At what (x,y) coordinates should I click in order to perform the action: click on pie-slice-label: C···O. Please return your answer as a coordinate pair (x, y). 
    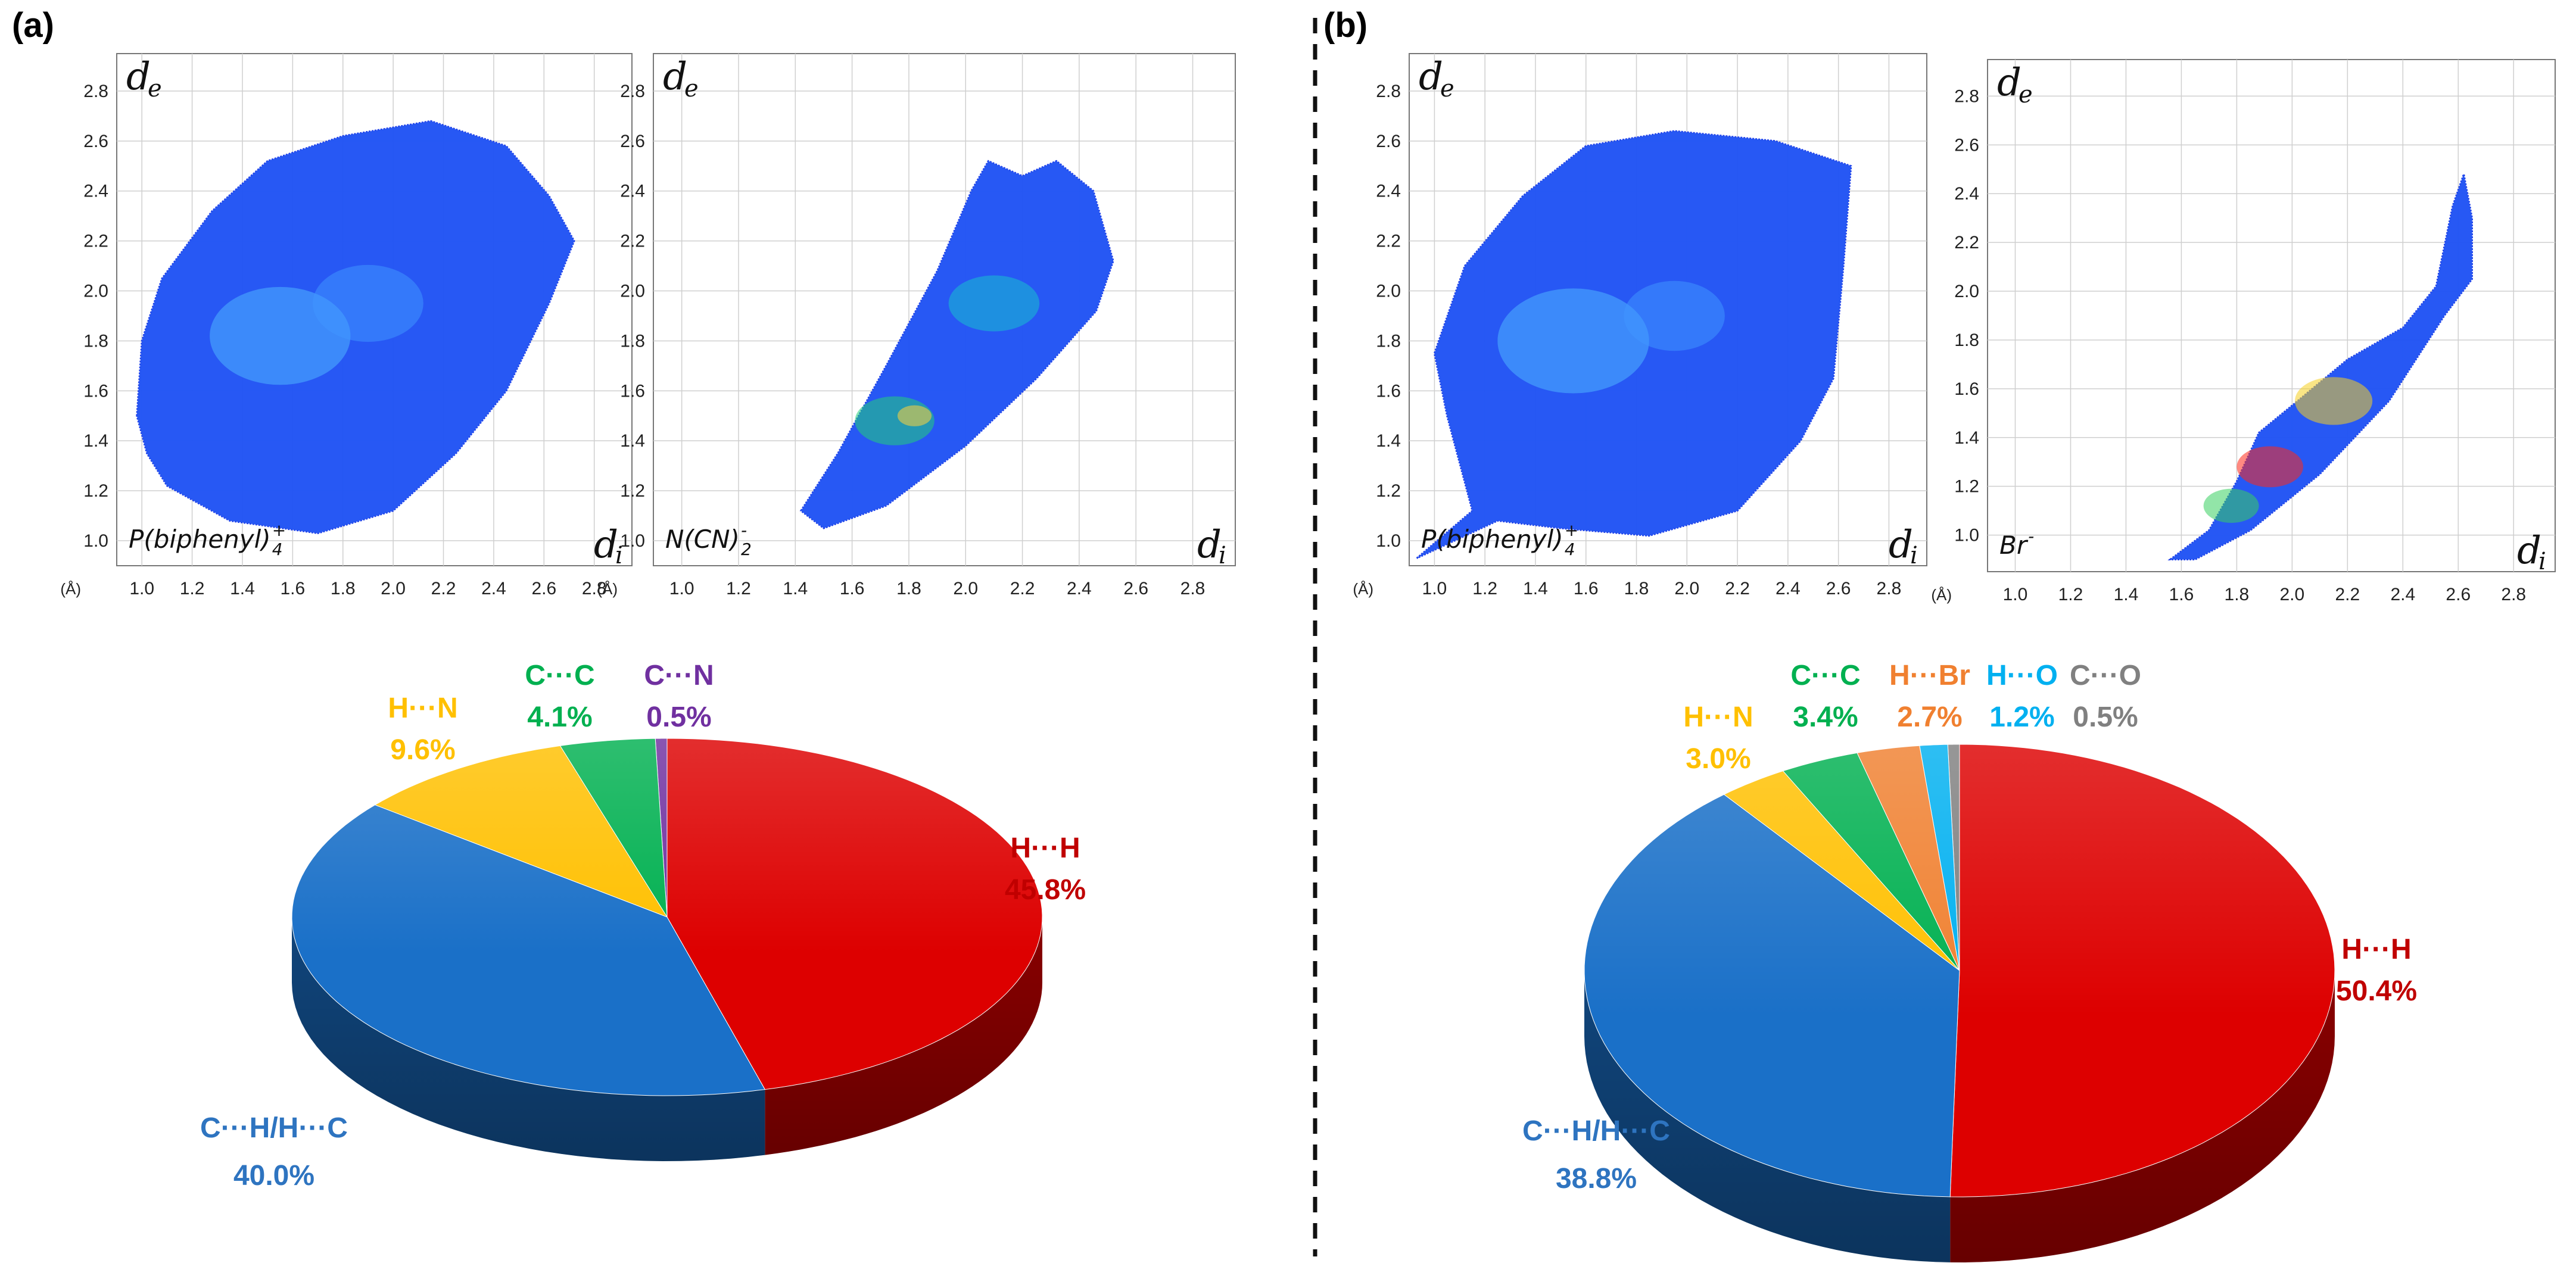
    Looking at the image, I should click on (2105, 676).